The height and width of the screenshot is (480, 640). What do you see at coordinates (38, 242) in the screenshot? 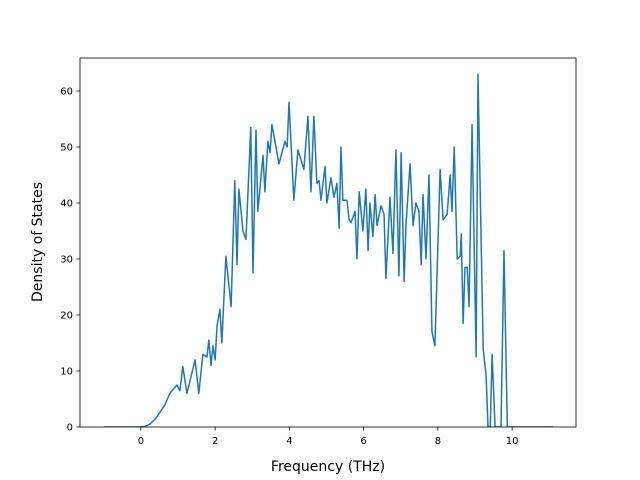
I see `y-axis-label: Density of States` at bounding box center [38, 242].